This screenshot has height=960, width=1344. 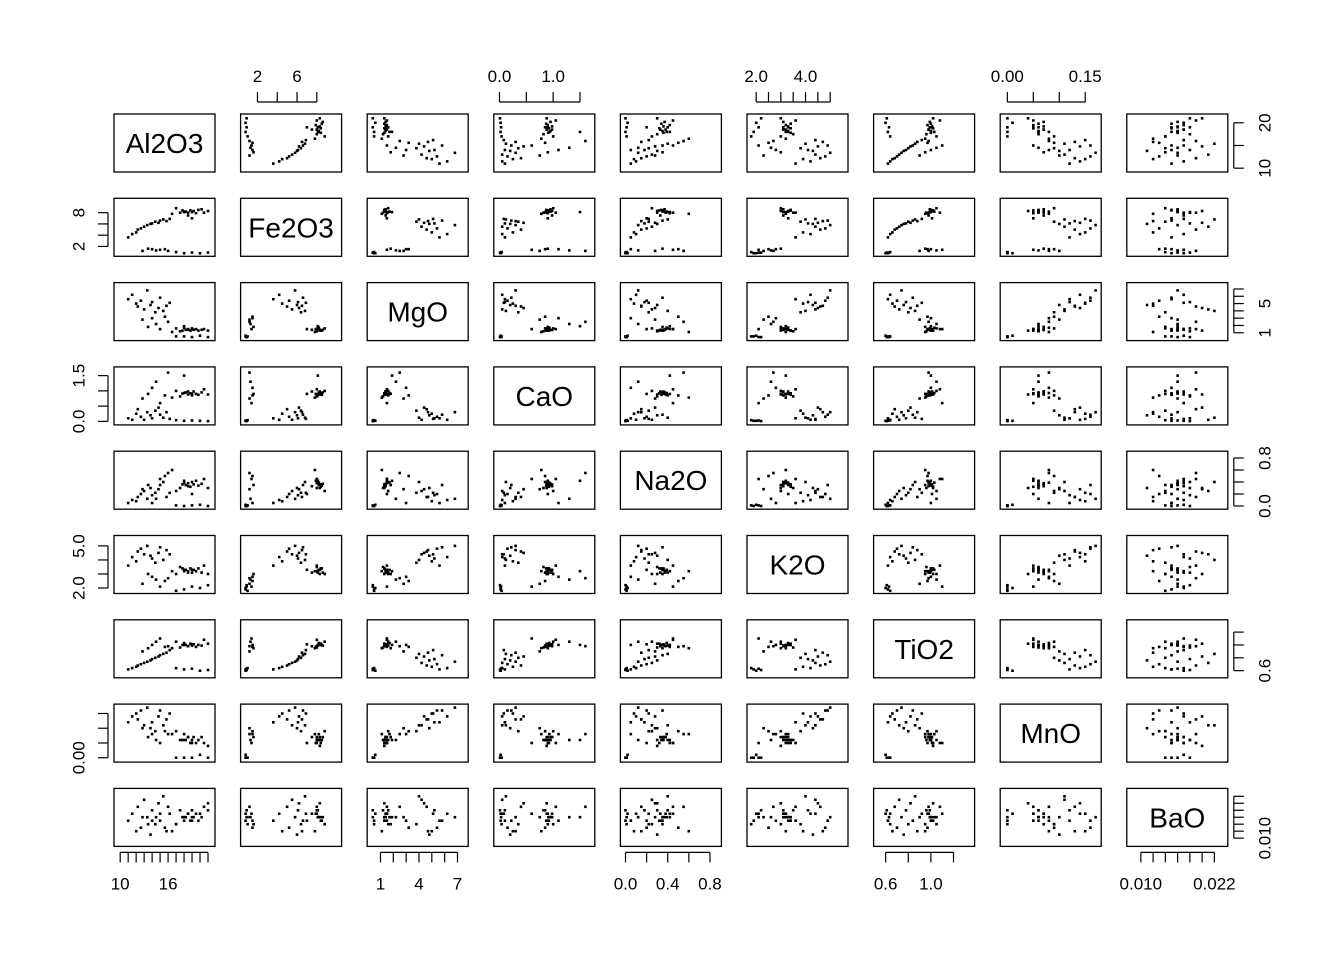 I want to click on panel-TiO2-vs-MnO, so click(x=1050, y=649).